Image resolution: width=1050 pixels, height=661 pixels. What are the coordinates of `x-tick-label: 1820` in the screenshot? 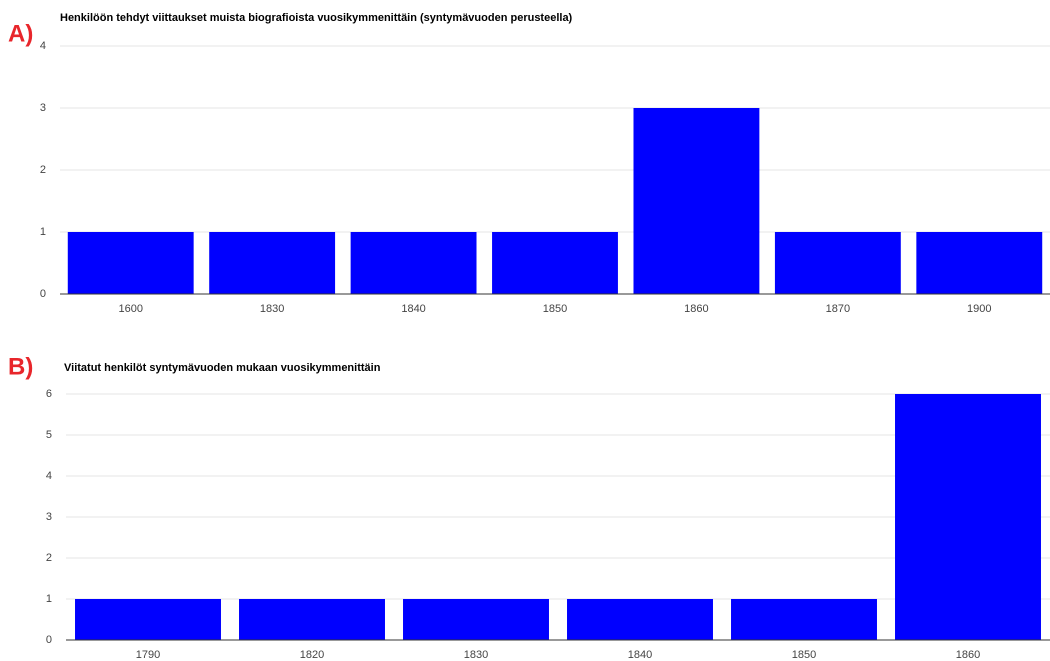 It's located at (312, 655).